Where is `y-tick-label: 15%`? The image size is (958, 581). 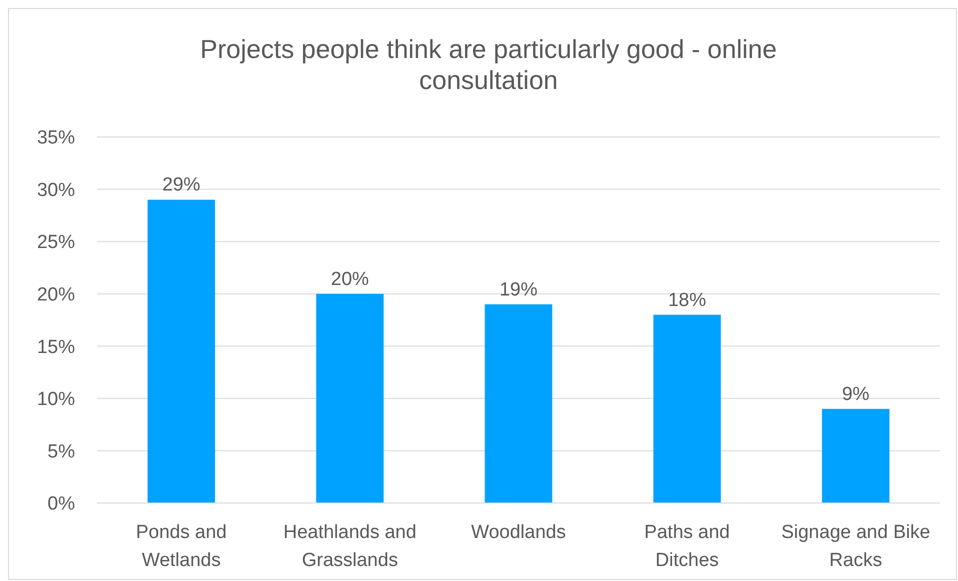
y-tick-label: 15% is located at coordinates (56, 347).